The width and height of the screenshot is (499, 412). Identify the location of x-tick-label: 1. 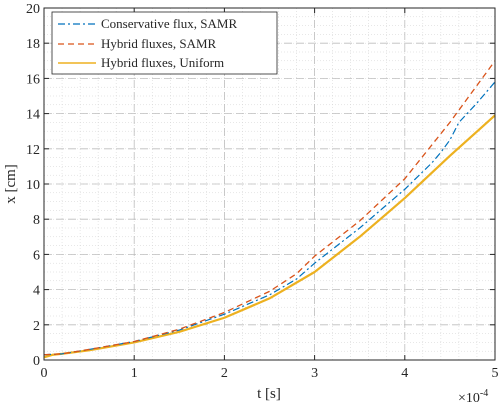
(134, 373).